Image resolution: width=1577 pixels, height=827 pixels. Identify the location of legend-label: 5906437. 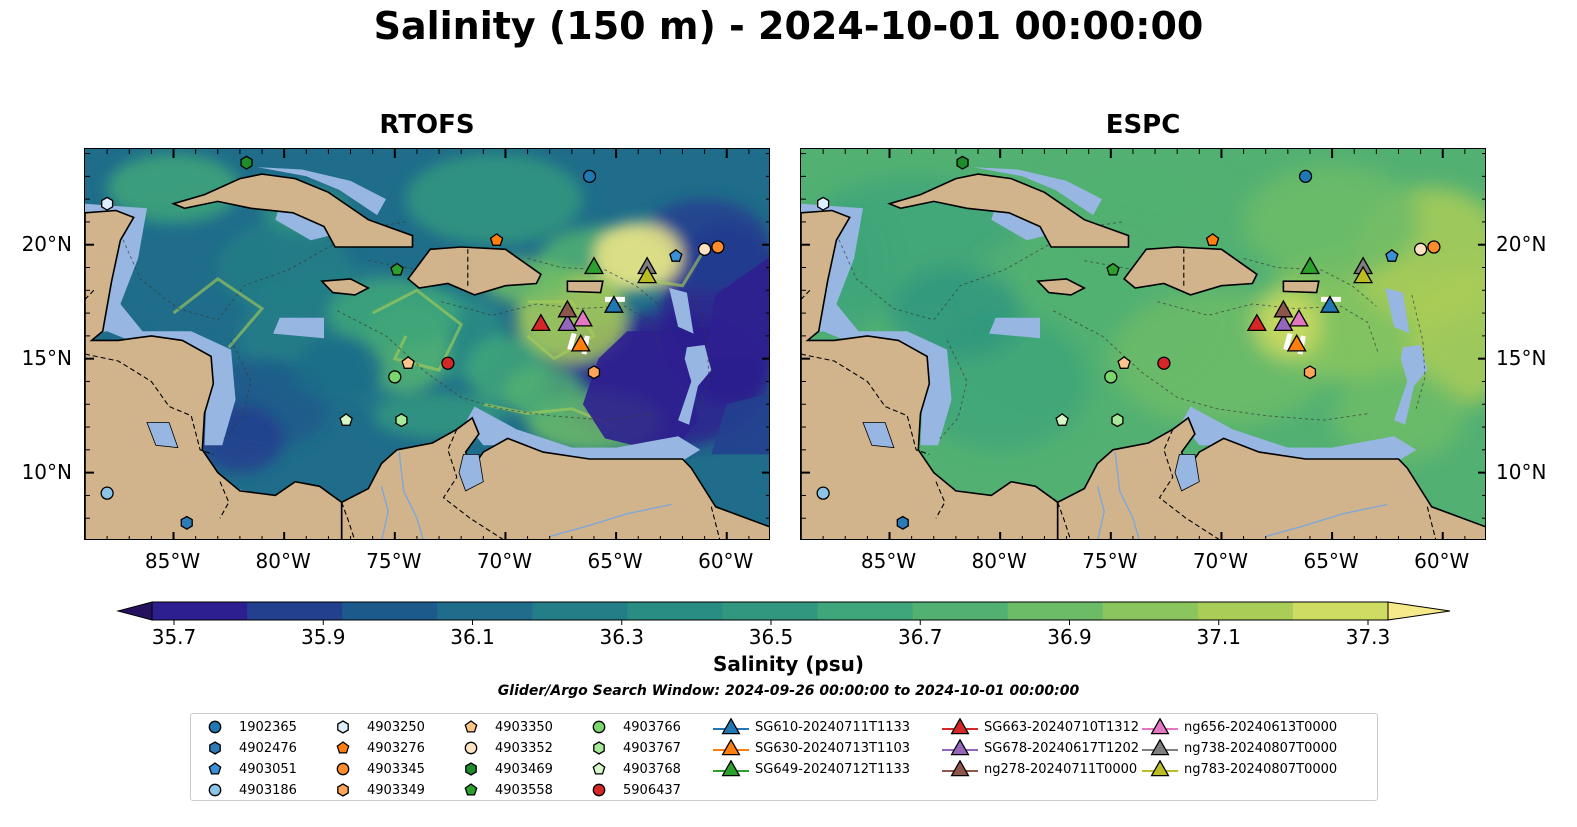
(652, 790).